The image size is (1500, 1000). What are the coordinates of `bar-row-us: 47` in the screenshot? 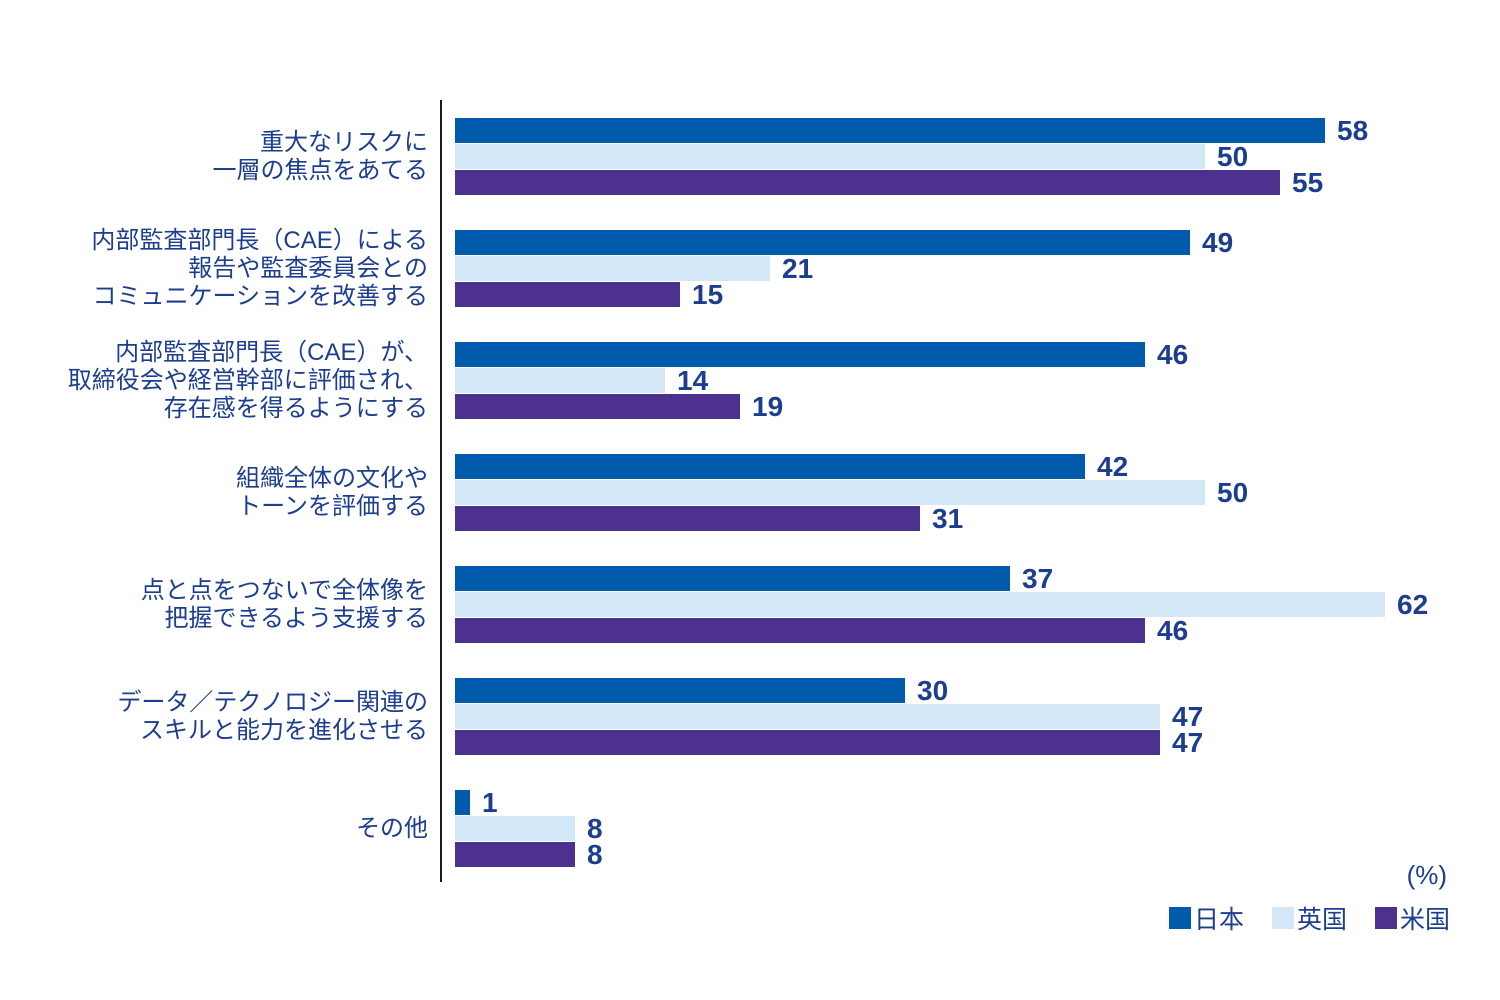 It's located at (977, 742).